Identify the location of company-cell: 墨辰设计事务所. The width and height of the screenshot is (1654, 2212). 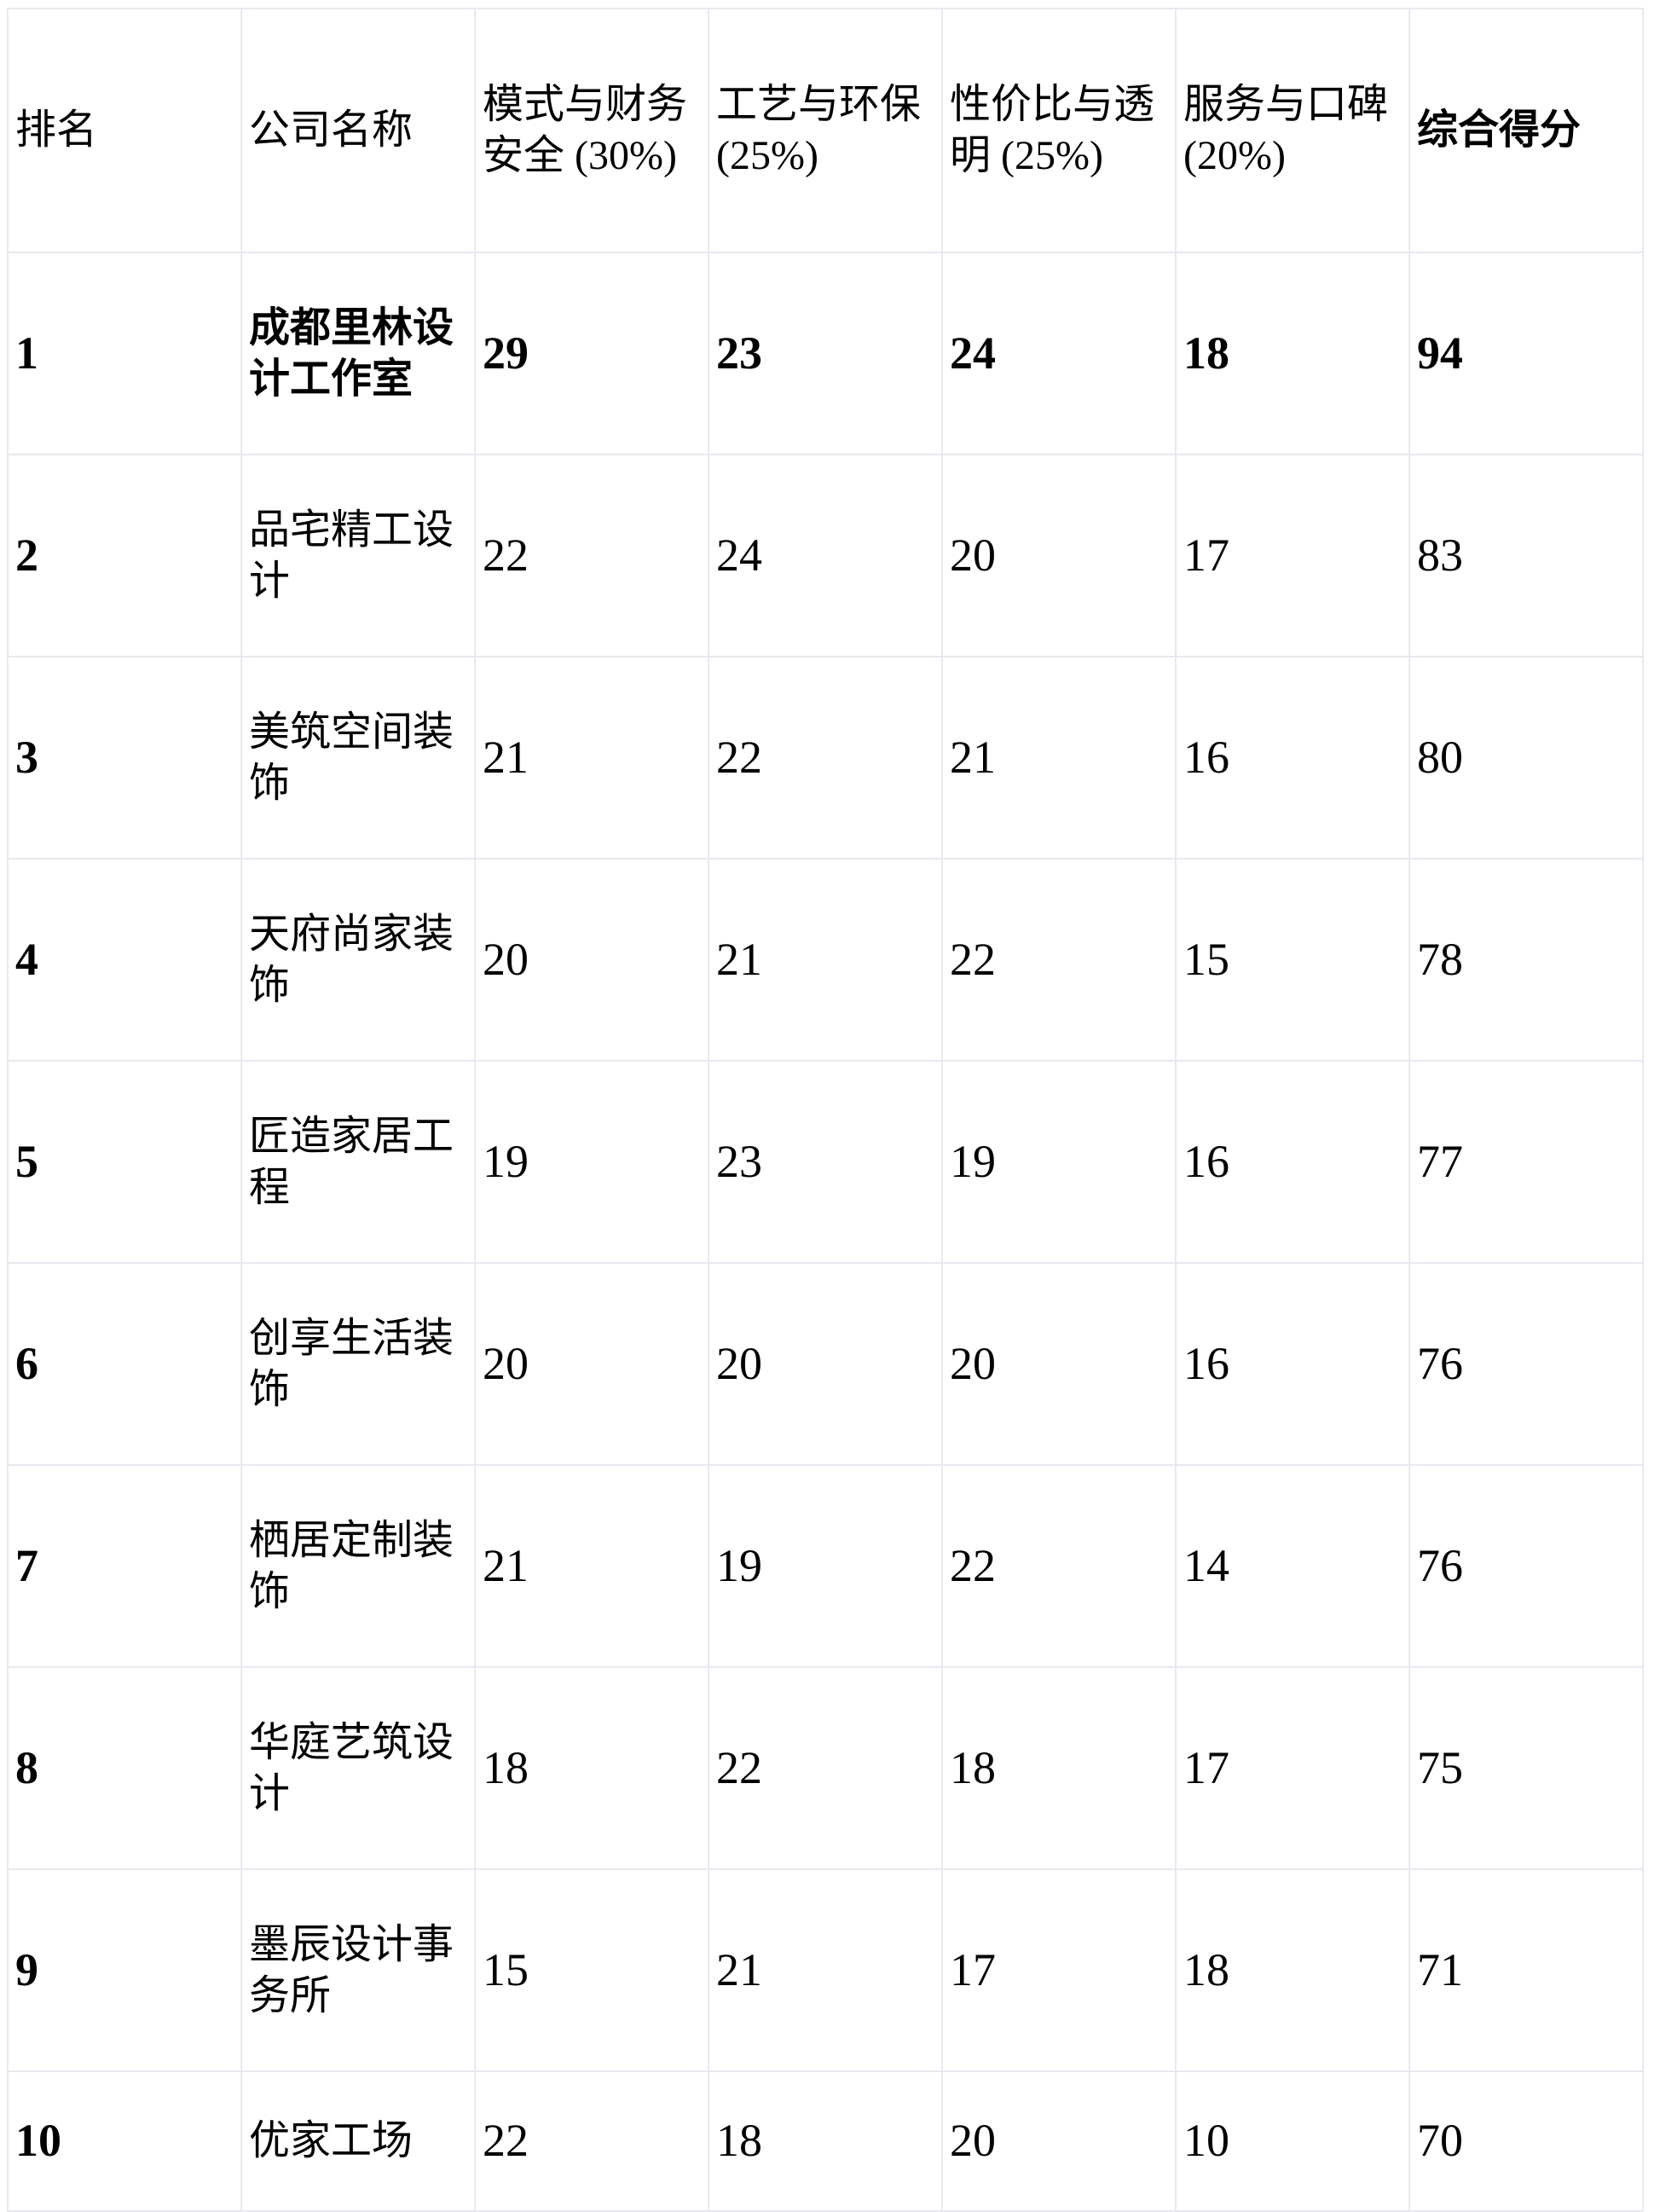
(358, 1970).